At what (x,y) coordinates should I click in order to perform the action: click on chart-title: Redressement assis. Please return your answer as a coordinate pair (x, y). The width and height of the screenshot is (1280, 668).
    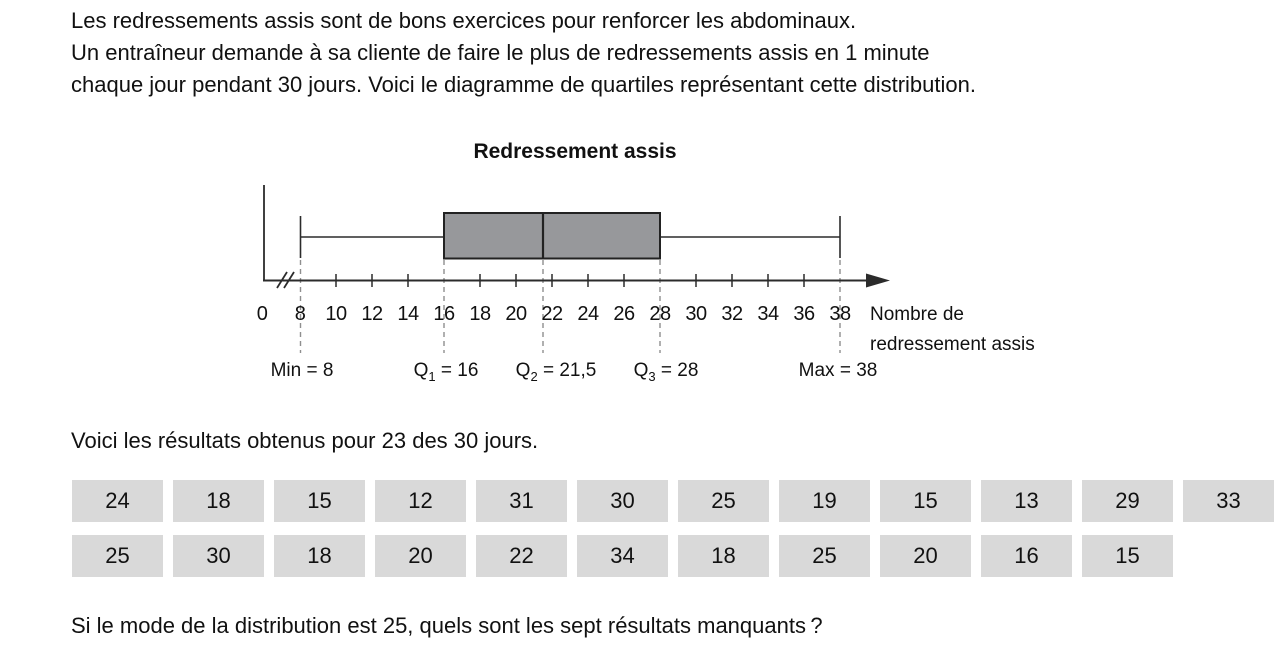
    Looking at the image, I should click on (574, 151).